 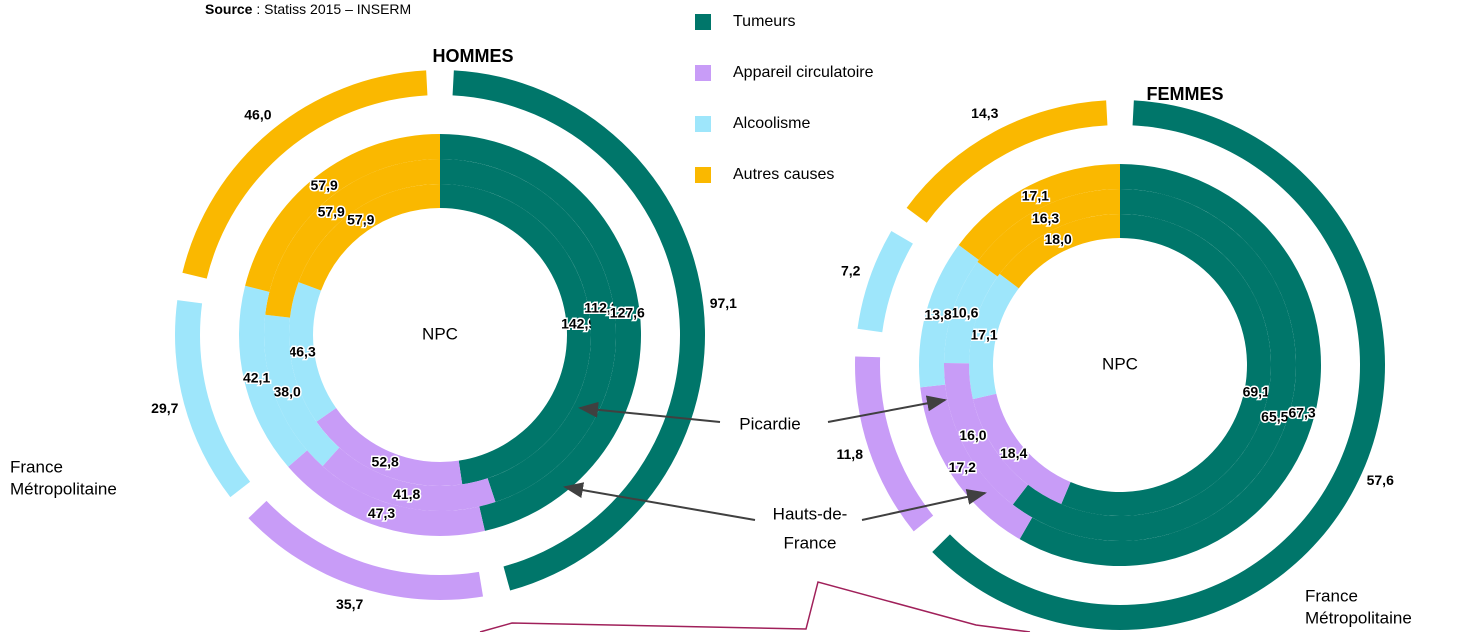 I want to click on value-label: 35,7, so click(x=349, y=604).